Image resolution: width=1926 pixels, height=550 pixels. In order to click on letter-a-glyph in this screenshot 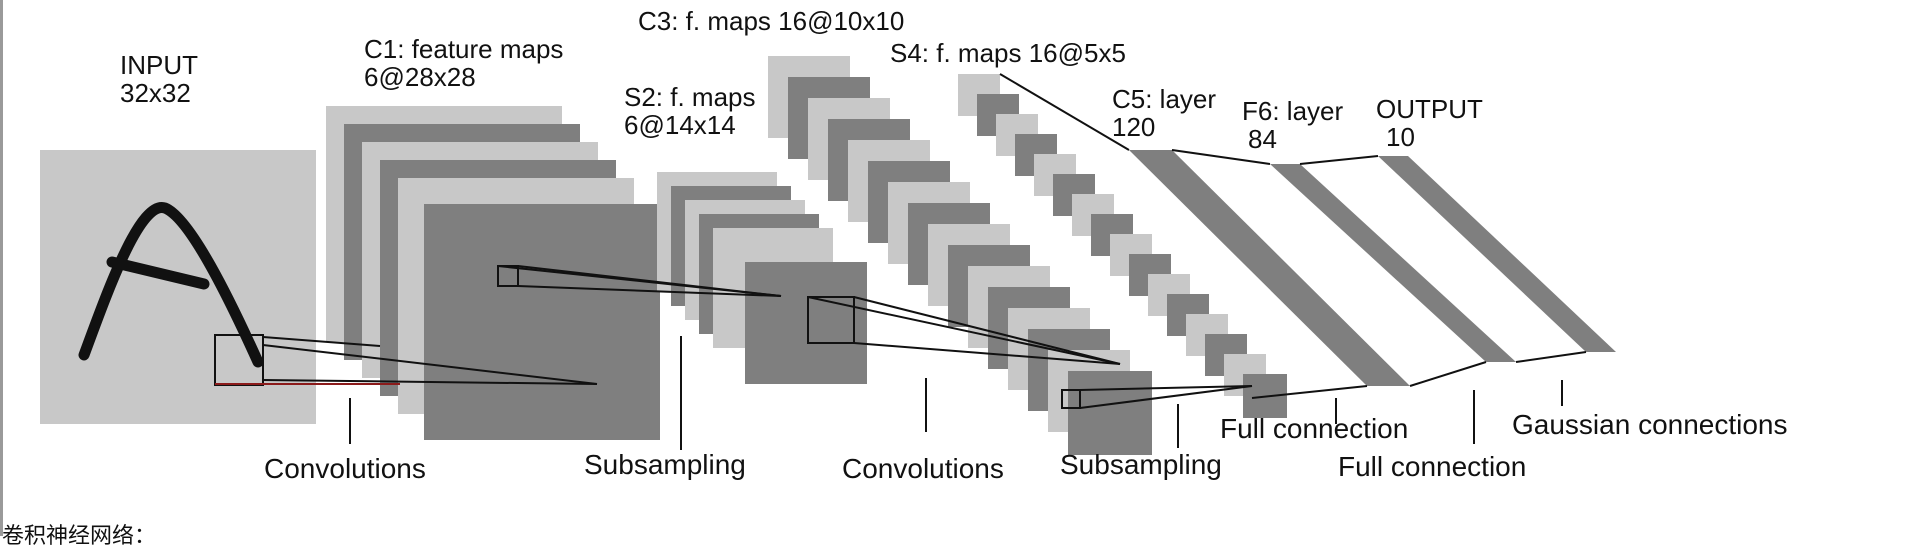, I will do `click(171, 285)`.